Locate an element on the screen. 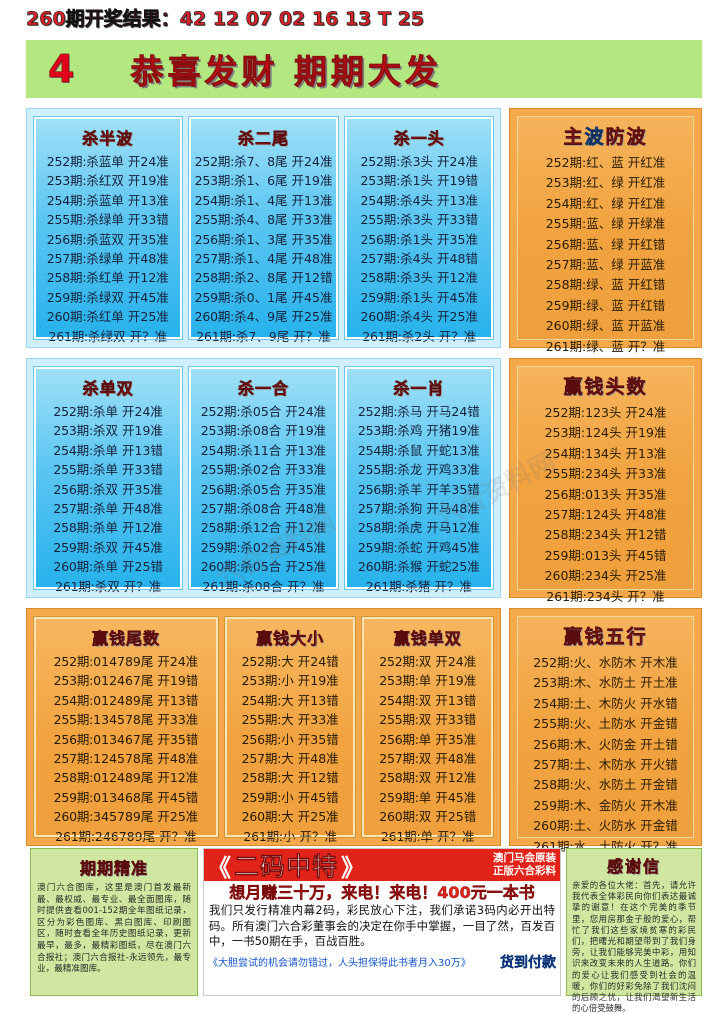 The height and width of the screenshot is (1014, 728). table-row: 260期:234头 开25准 is located at coordinates (605, 576).